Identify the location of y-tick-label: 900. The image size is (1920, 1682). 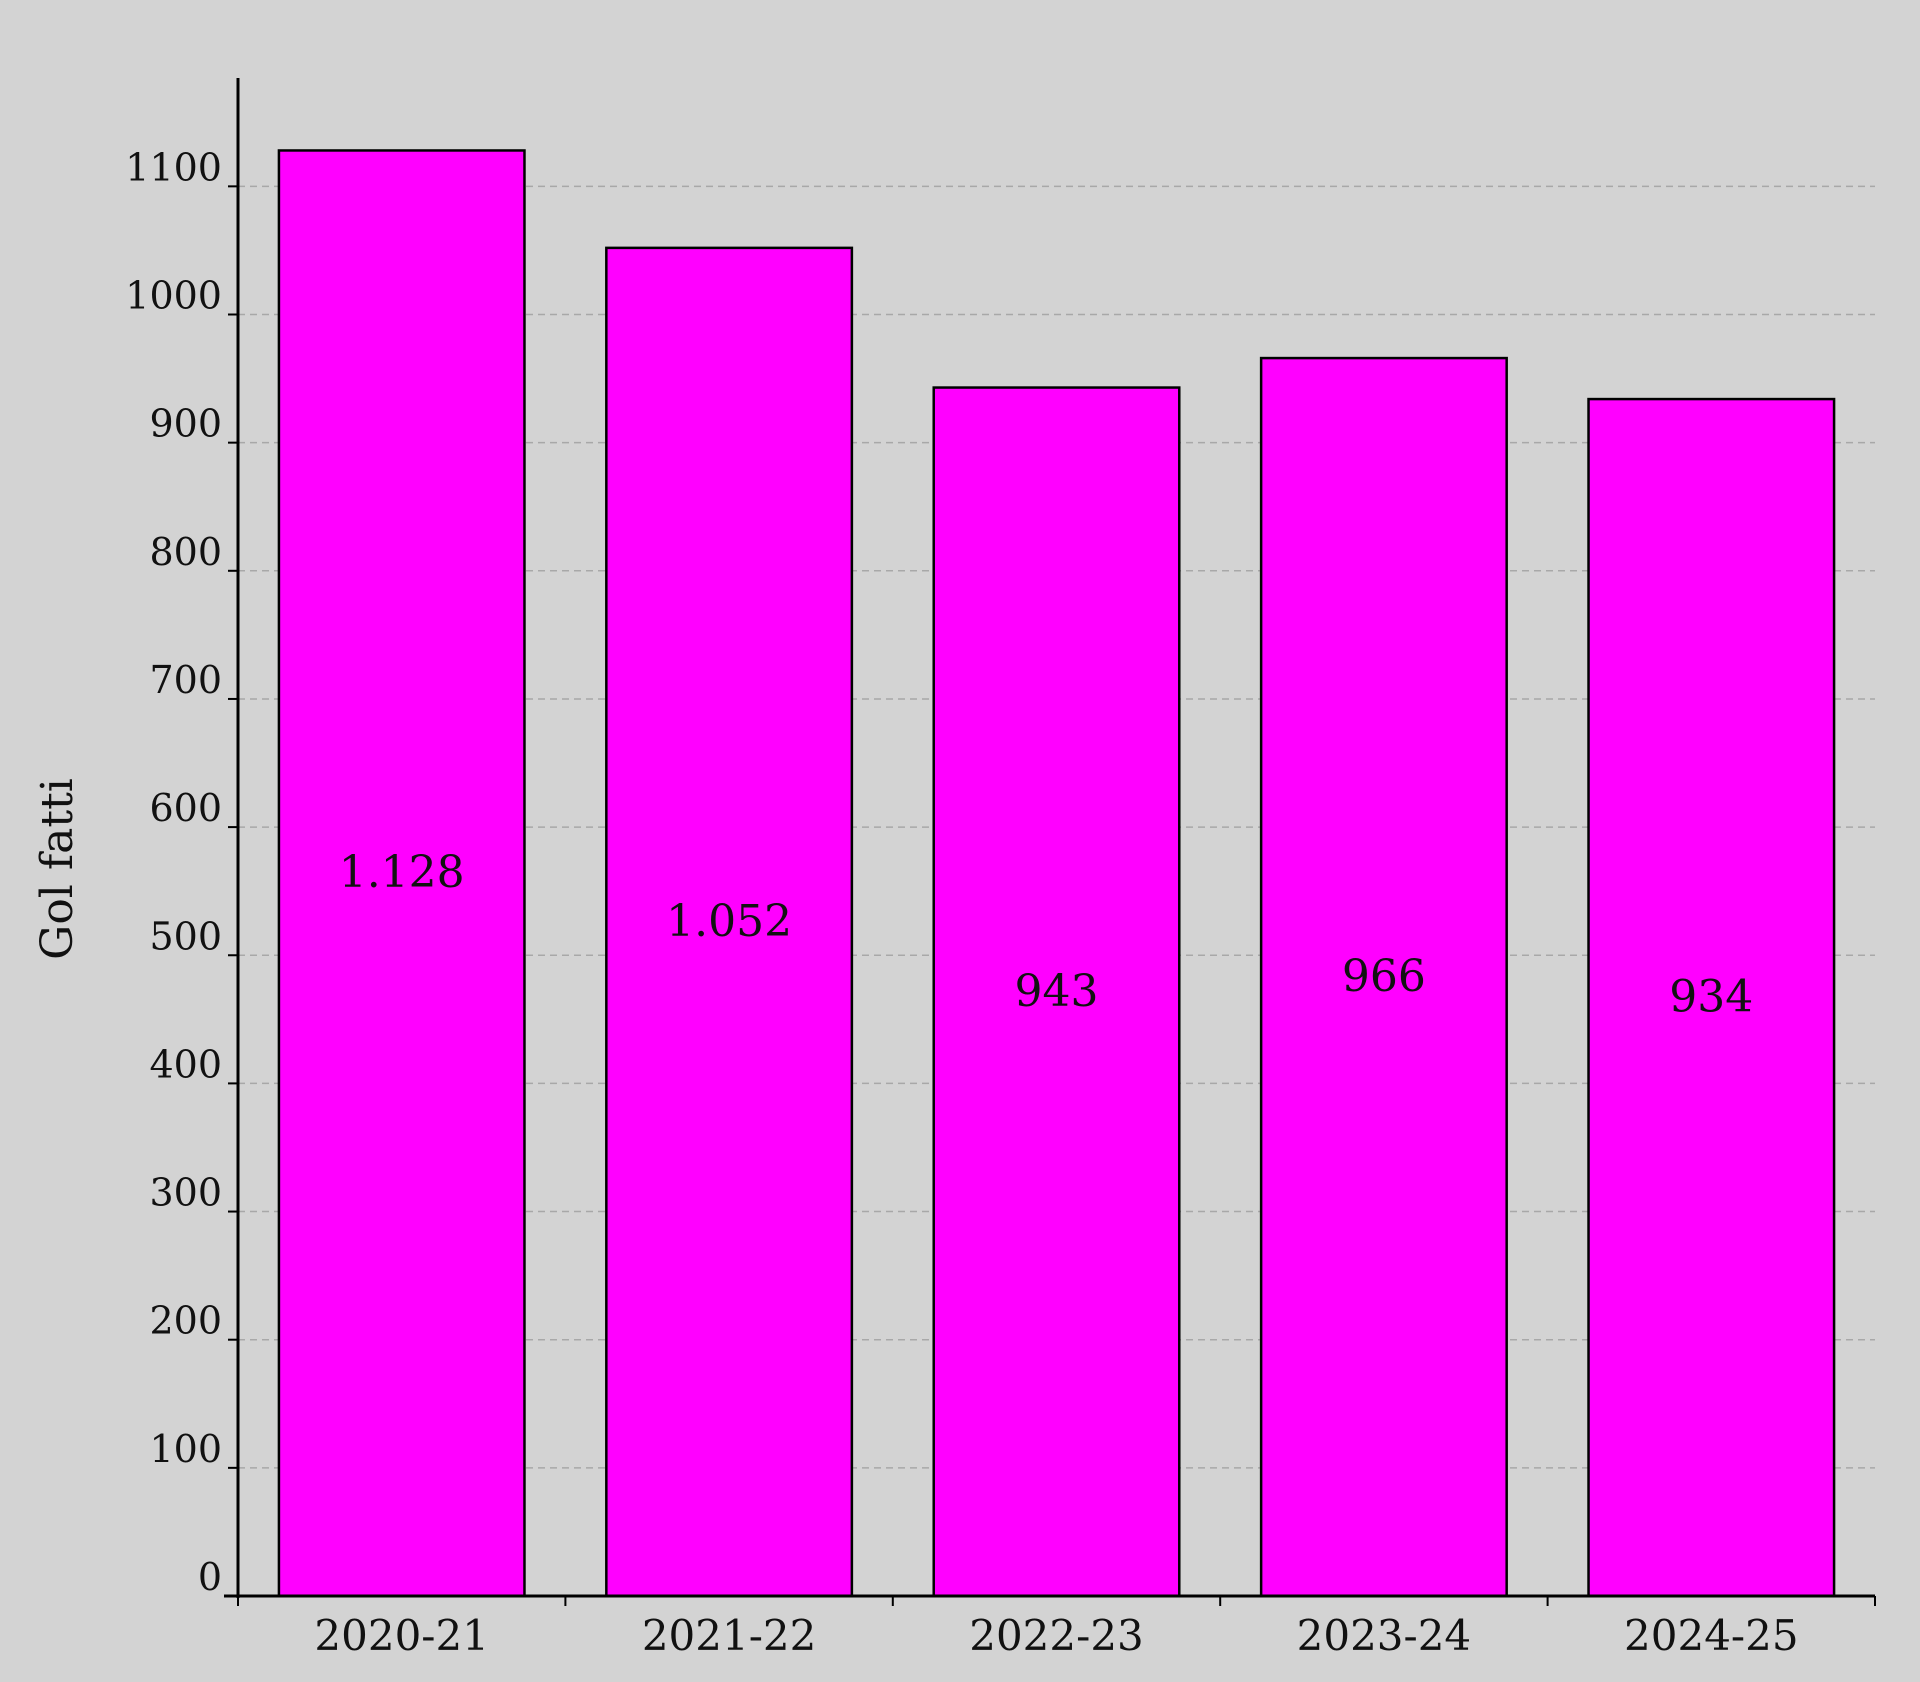
(185, 424).